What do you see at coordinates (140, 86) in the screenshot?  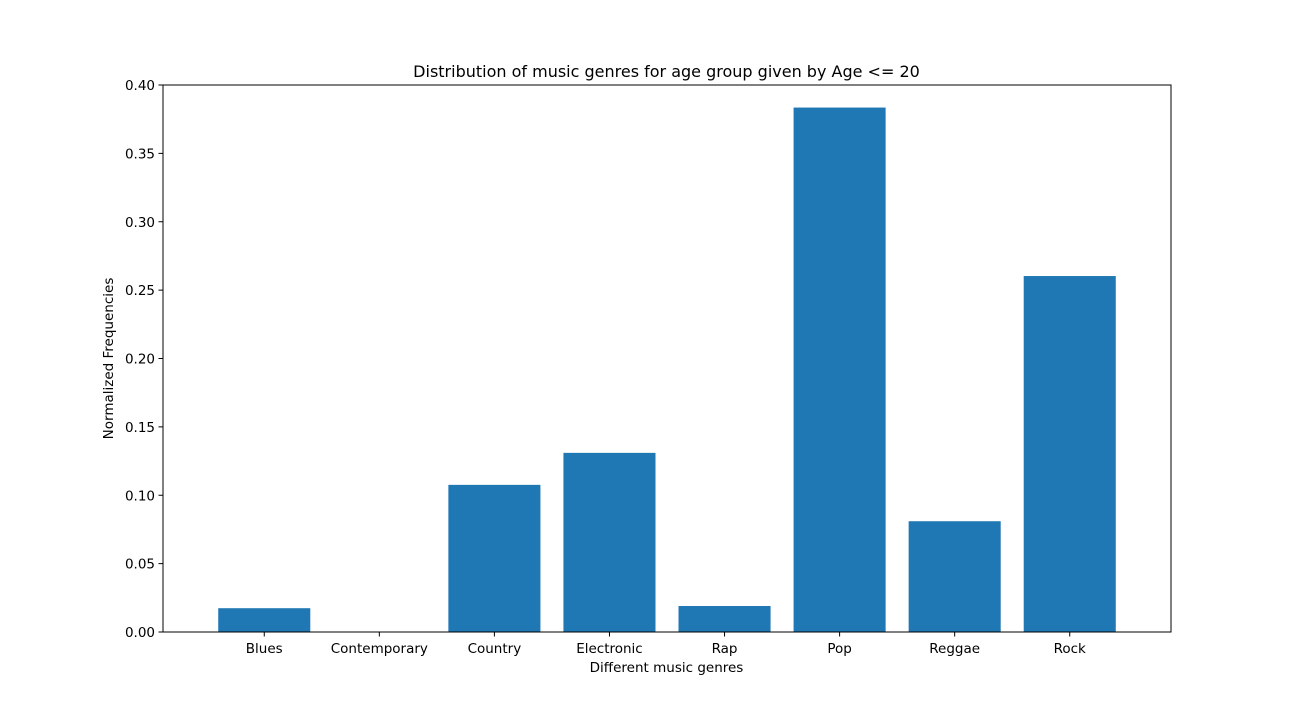 I see `y-tick-label: 0.40` at bounding box center [140, 86].